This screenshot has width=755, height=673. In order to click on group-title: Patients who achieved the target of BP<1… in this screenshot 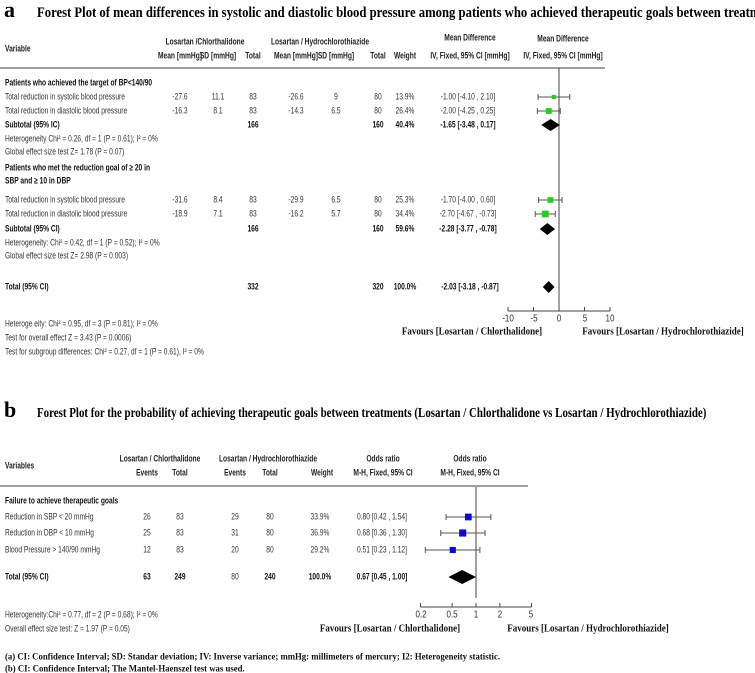, I will do `click(79, 82)`.